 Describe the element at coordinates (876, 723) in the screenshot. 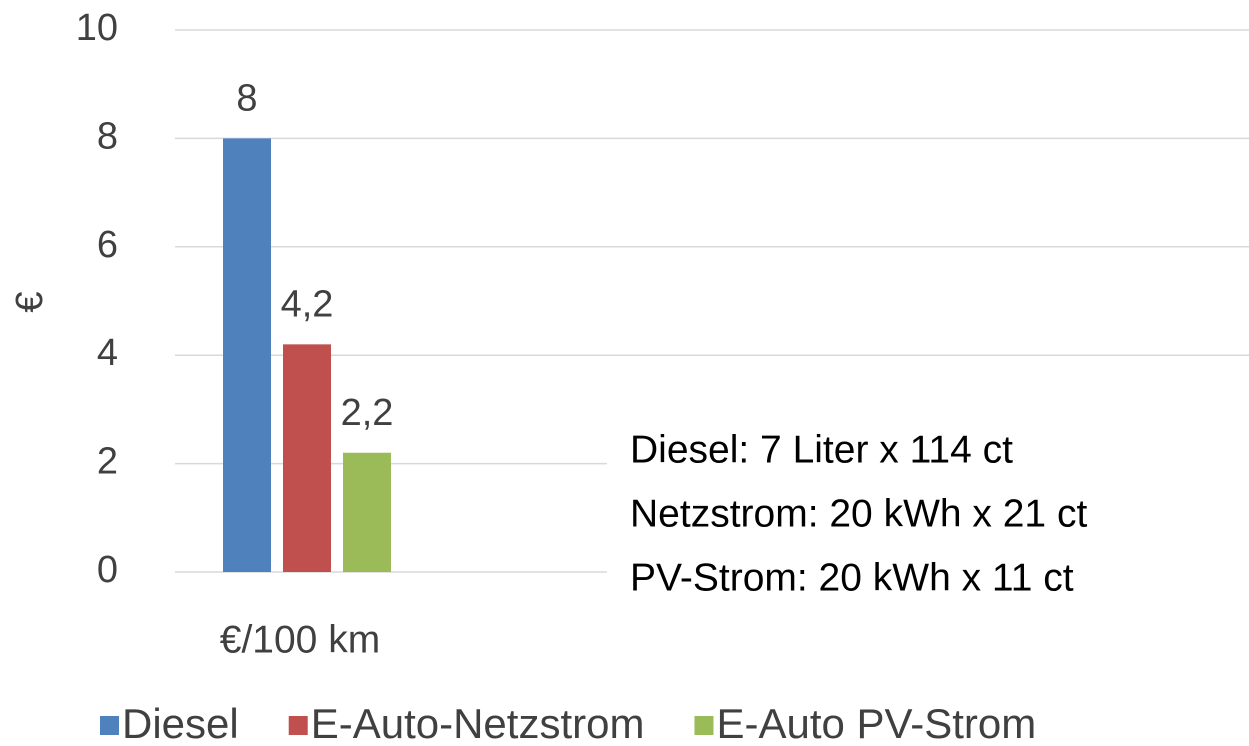

I see `legend-label: E-Auto PV-Strom` at that location.